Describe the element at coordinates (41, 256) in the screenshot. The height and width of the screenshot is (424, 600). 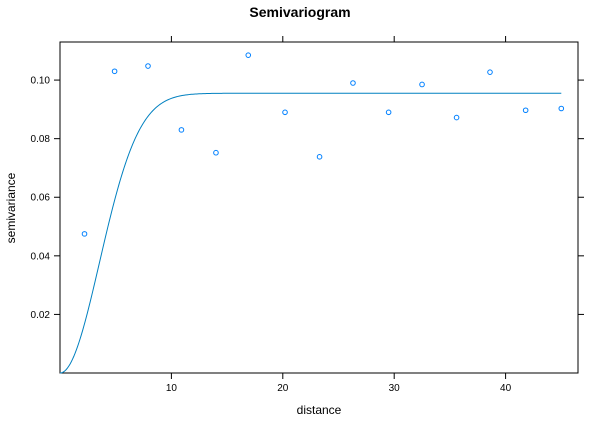
I see `y-tick-label: 0.04` at that location.